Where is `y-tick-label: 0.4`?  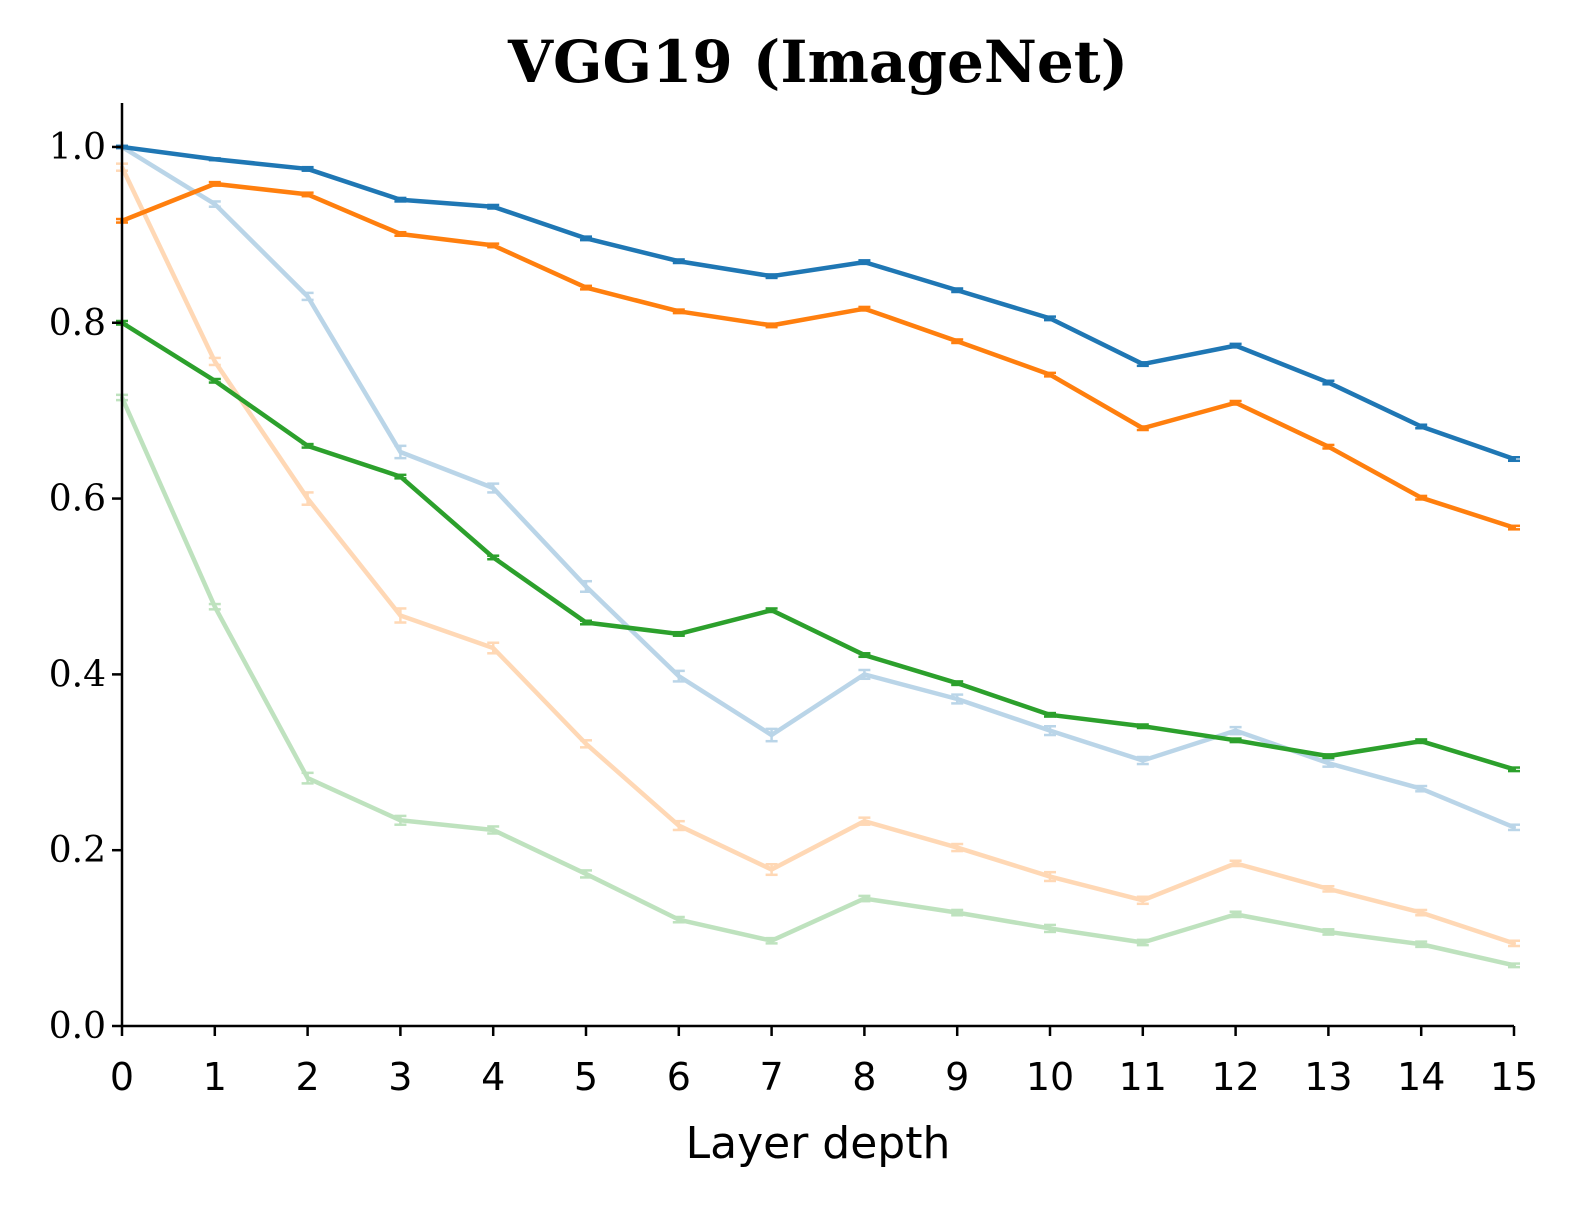
y-tick-label: 0.4 is located at coordinates (77, 674).